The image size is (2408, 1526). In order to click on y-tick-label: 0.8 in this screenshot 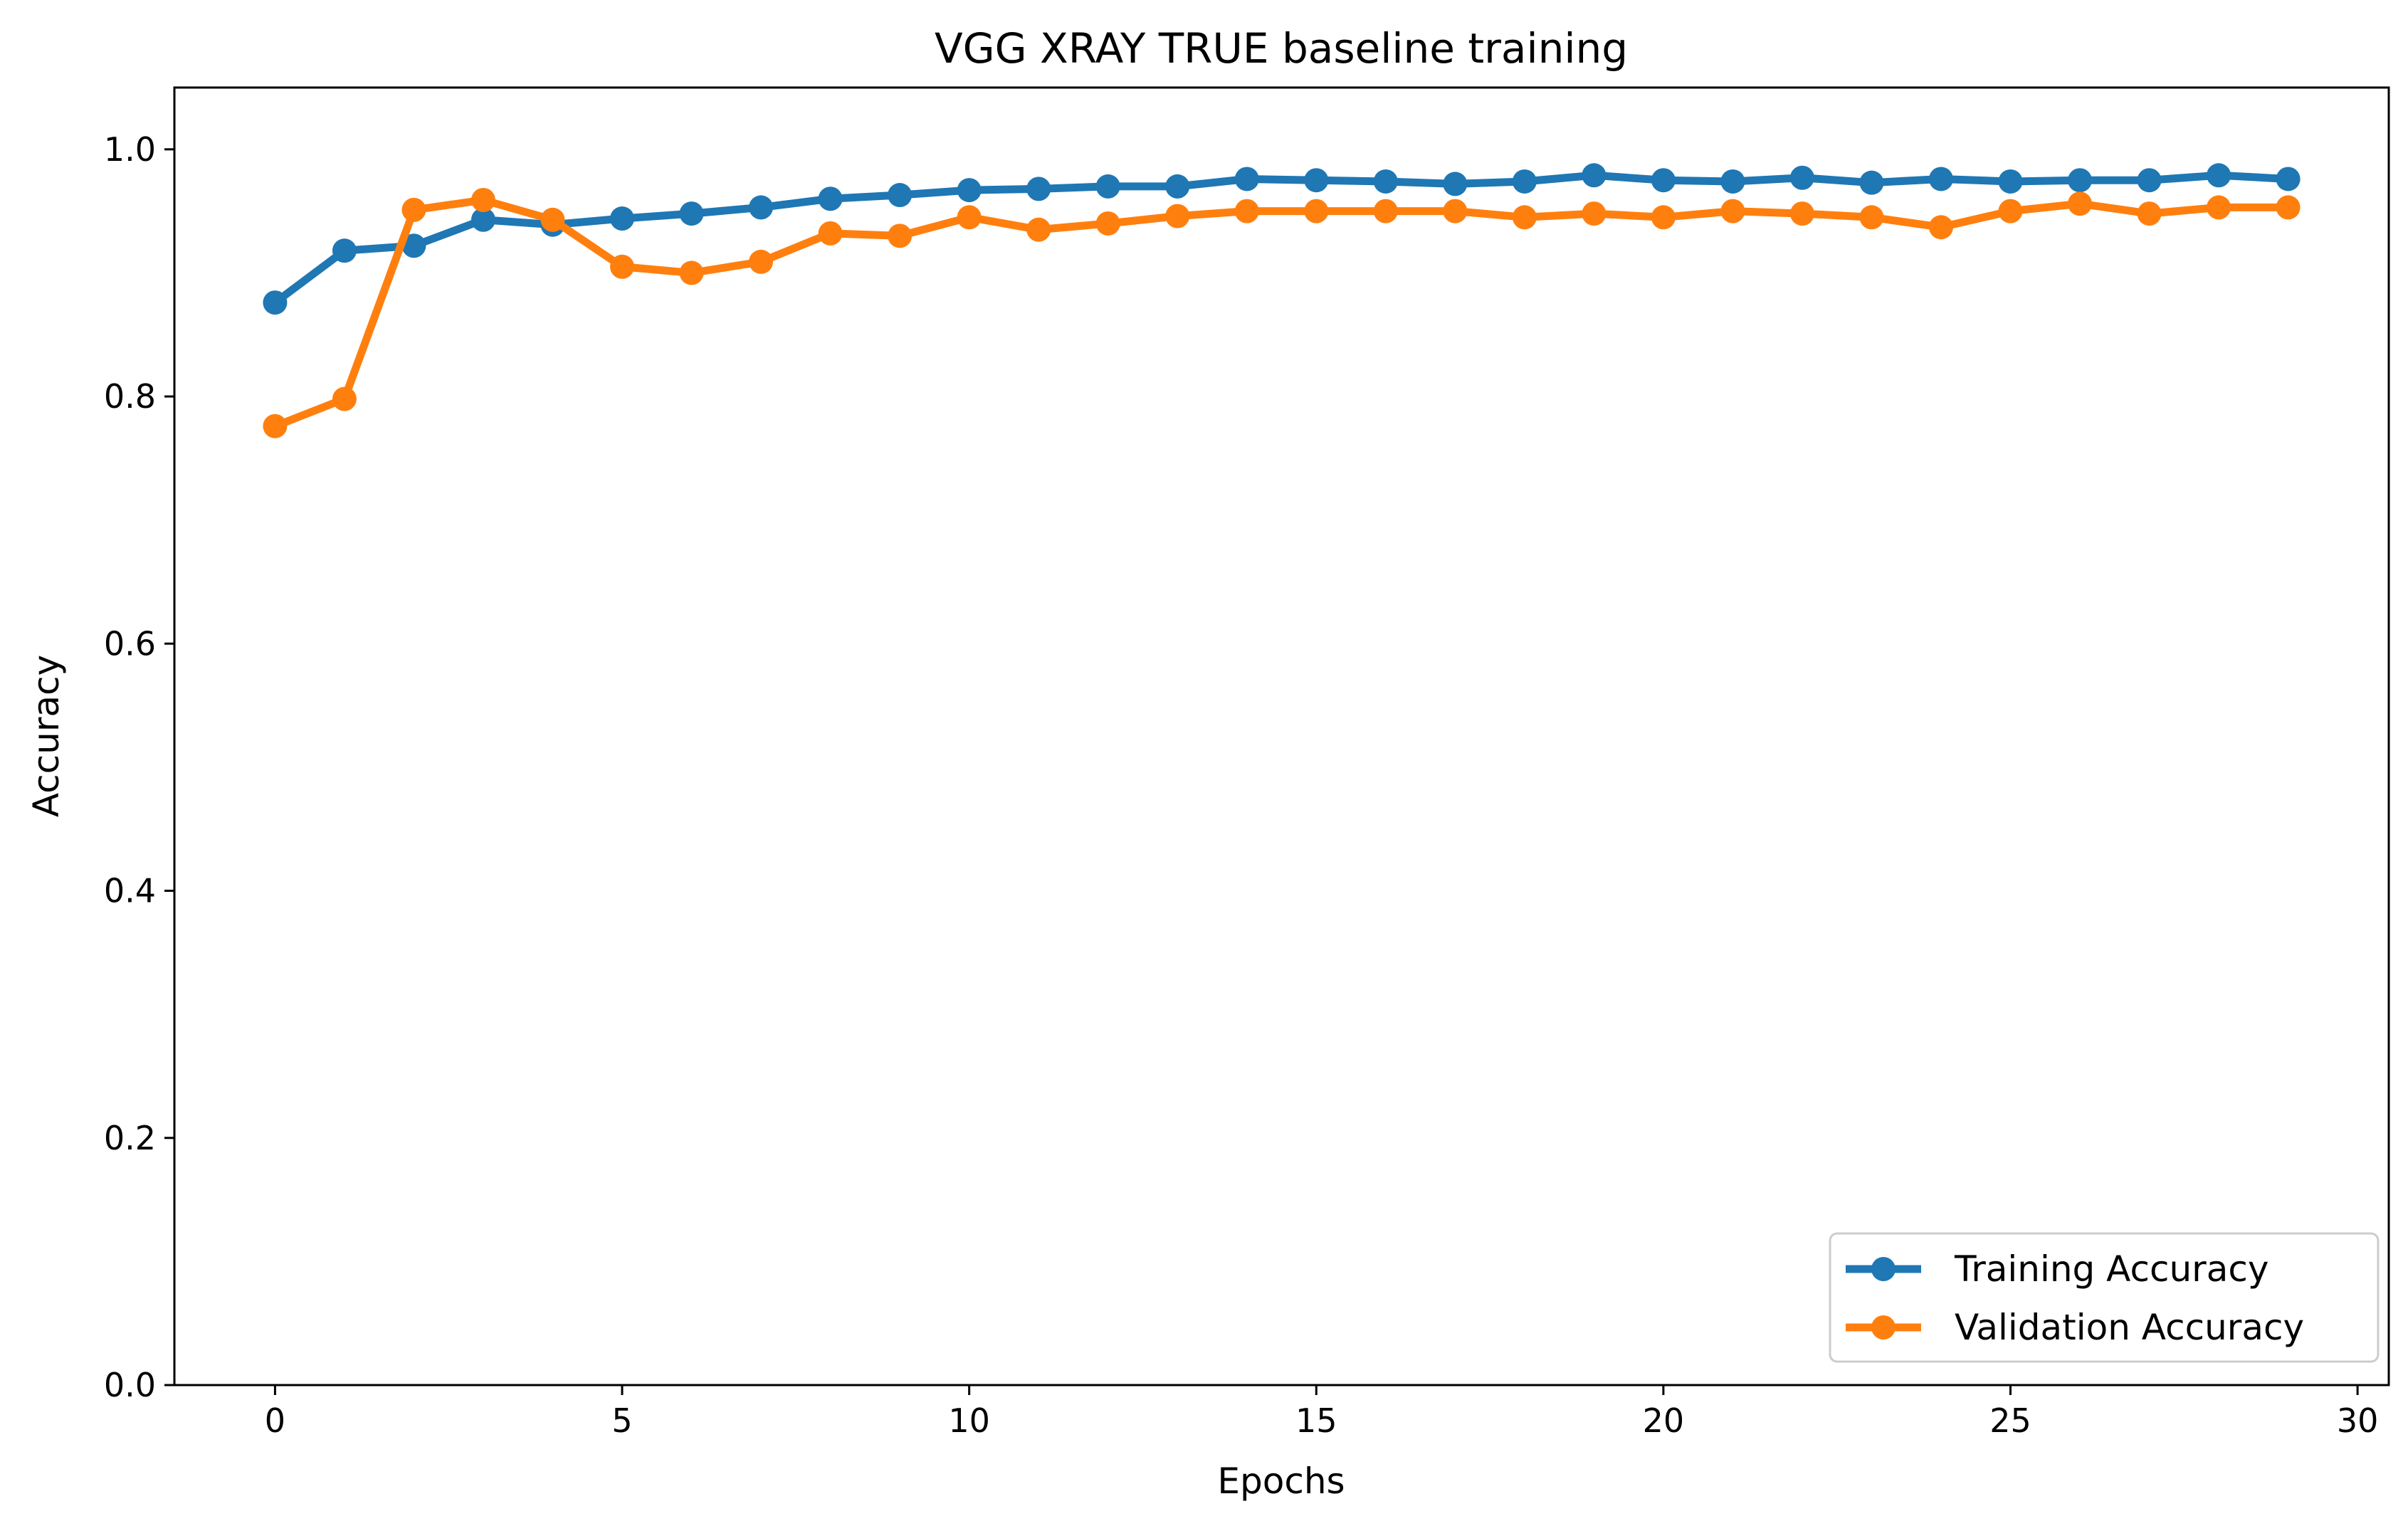, I will do `click(130, 396)`.